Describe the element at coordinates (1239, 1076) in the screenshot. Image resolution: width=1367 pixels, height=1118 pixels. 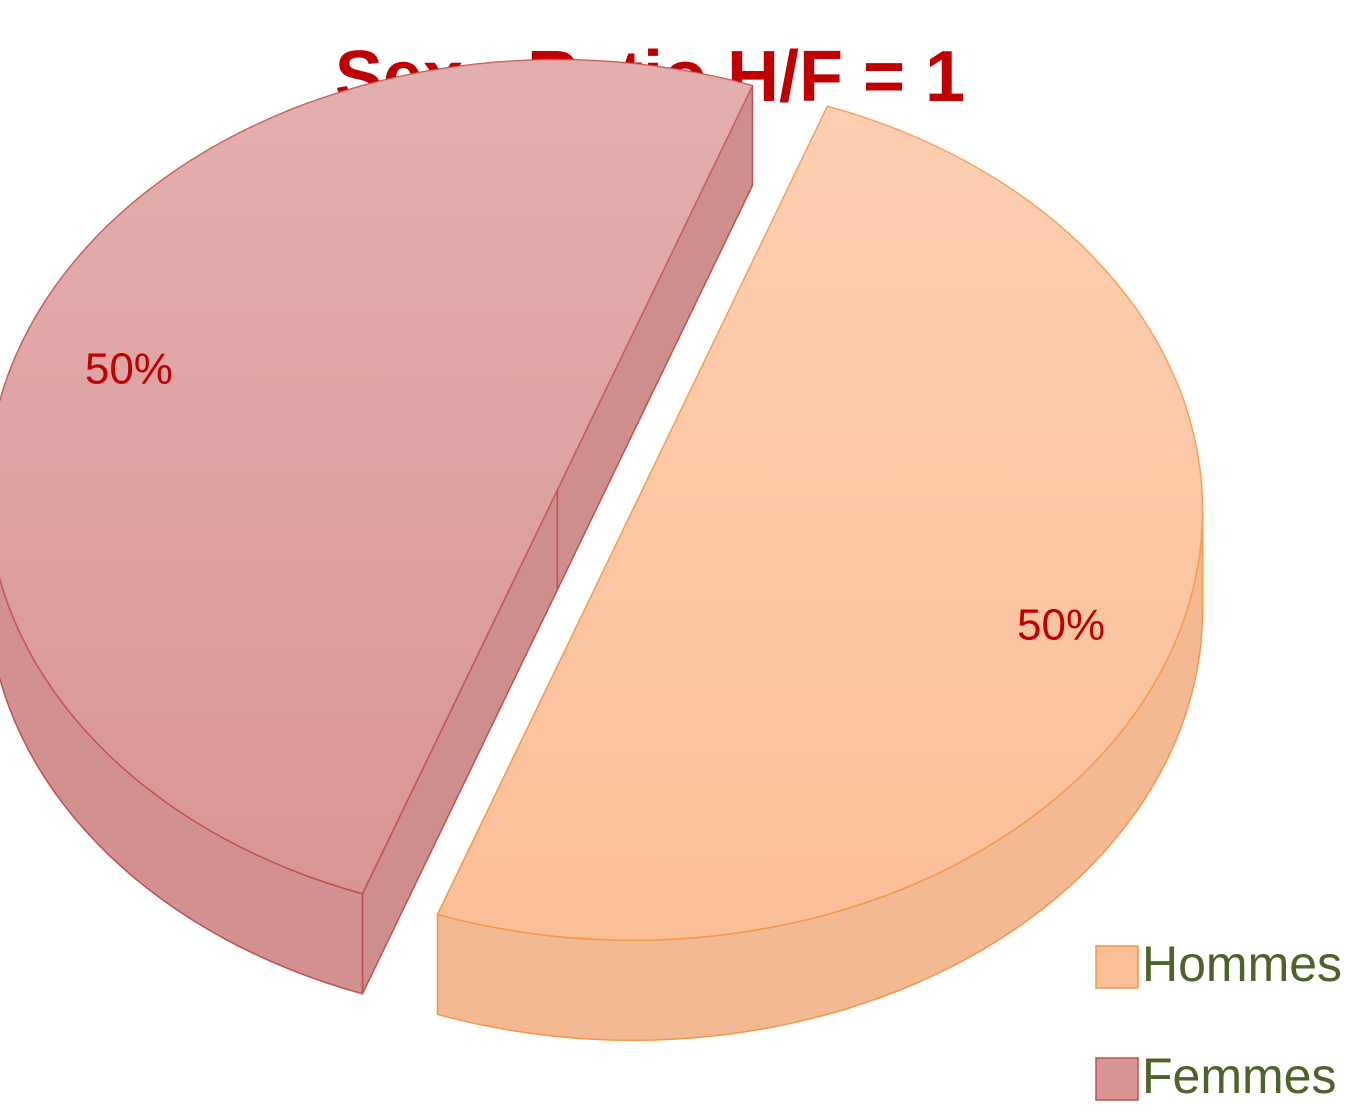
I see `legend-label: Femmes` at that location.